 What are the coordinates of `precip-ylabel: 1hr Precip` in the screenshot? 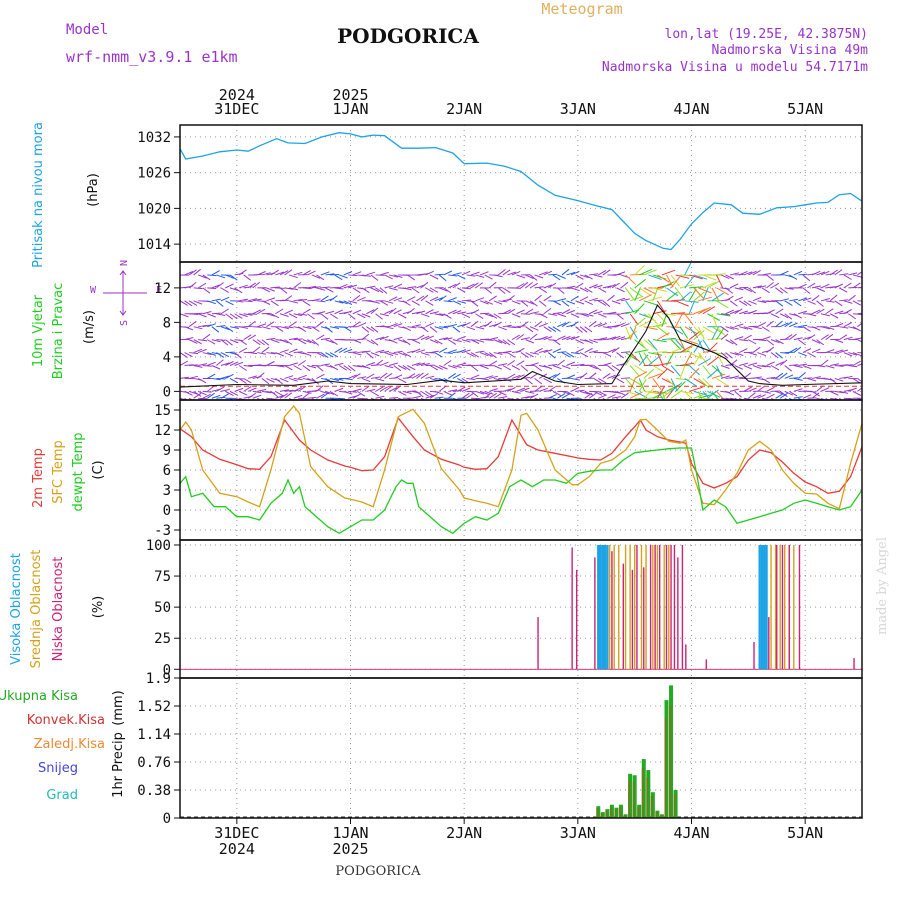 It's located at (118, 765).